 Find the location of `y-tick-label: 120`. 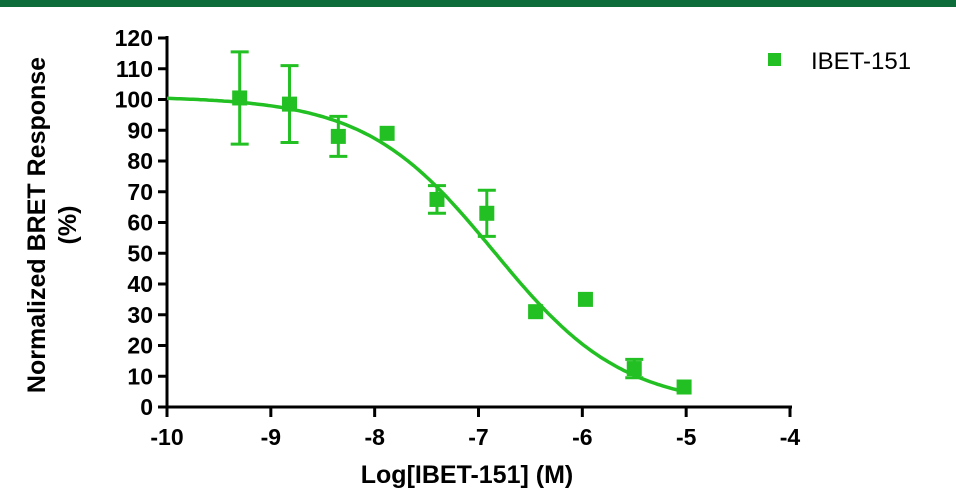

y-tick-label: 120 is located at coordinates (134, 38).